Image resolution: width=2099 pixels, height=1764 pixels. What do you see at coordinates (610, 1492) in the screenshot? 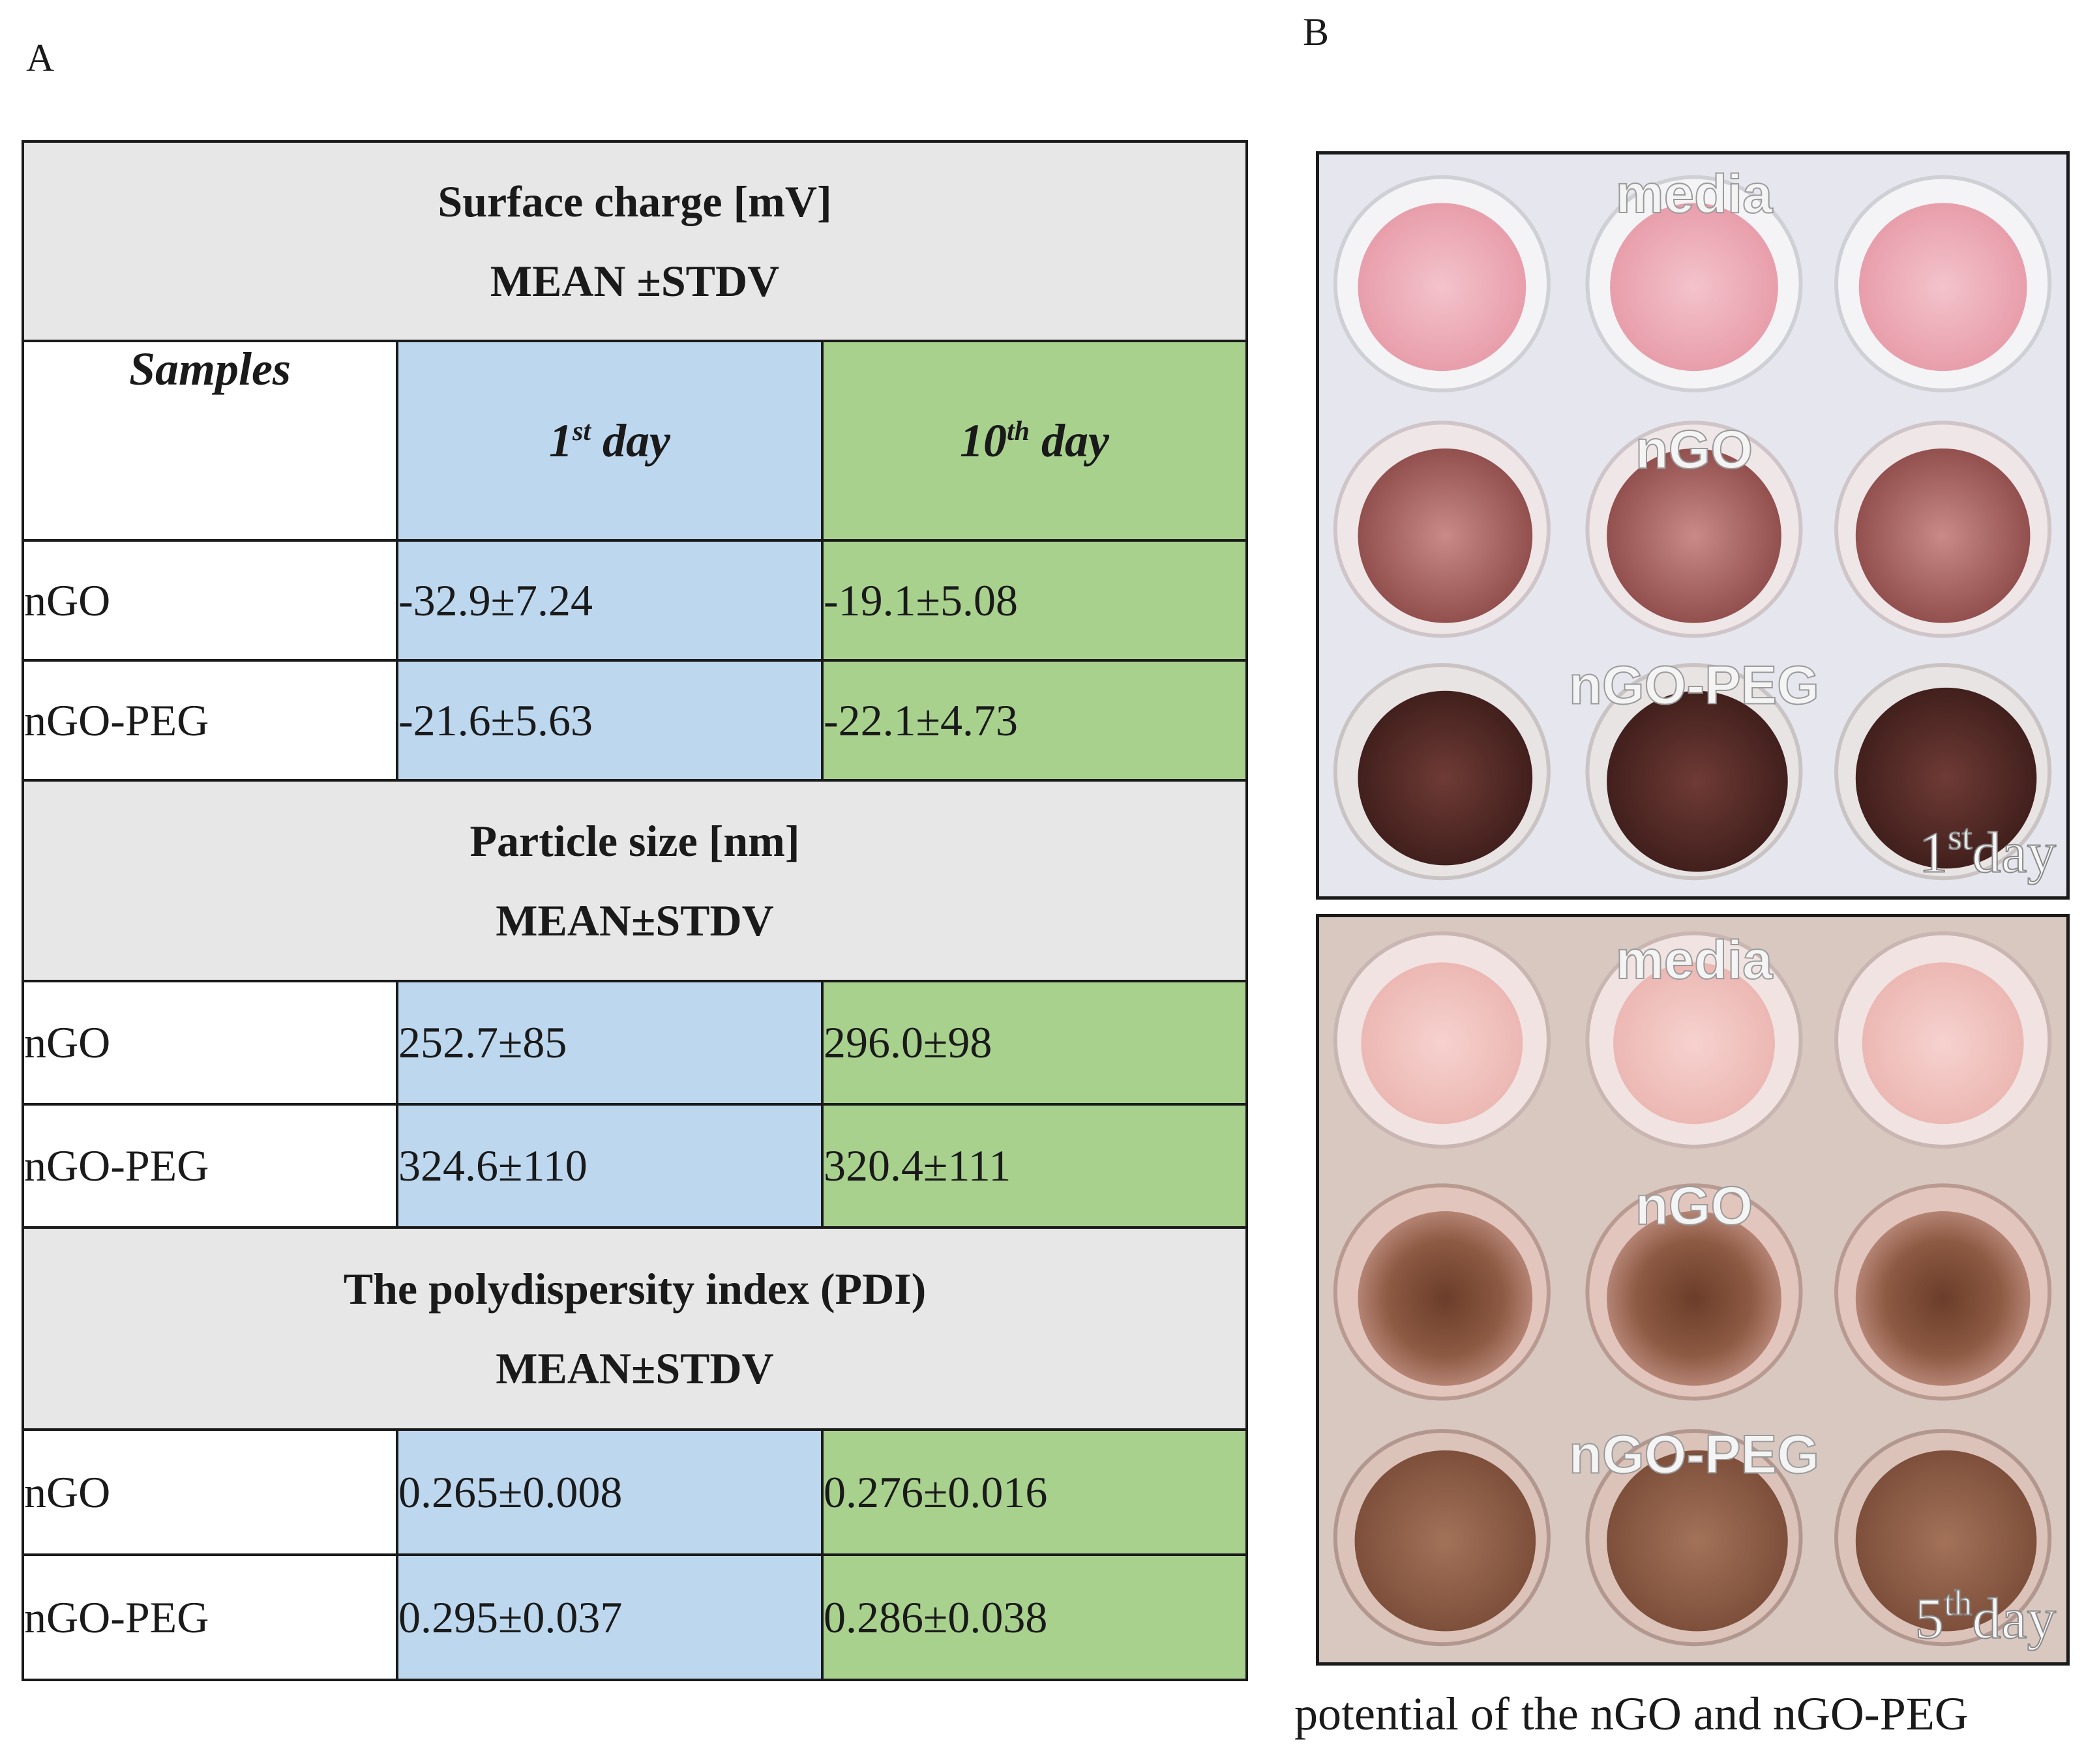
I see `day1-value: 0.265±0.008` at bounding box center [610, 1492].